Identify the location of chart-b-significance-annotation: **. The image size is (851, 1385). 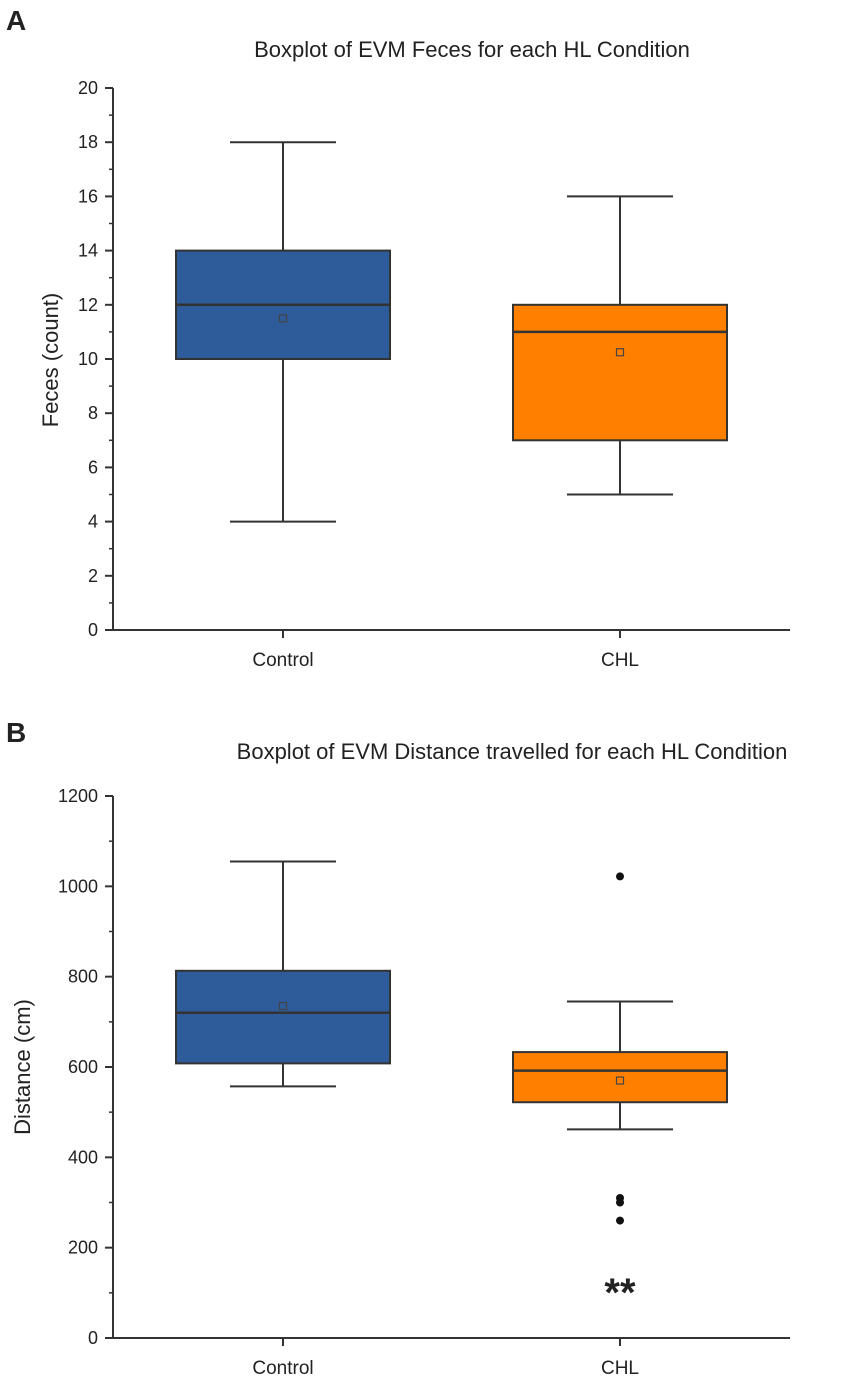
(620, 1293).